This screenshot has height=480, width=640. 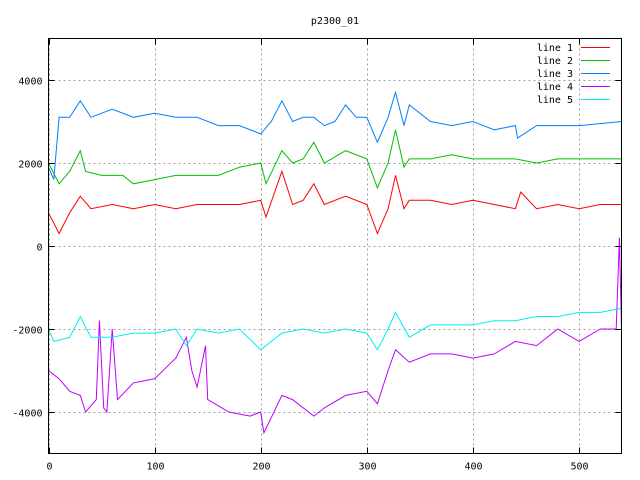 What do you see at coordinates (27, 414) in the screenshot?
I see `y-tick-label: -4000` at bounding box center [27, 414].